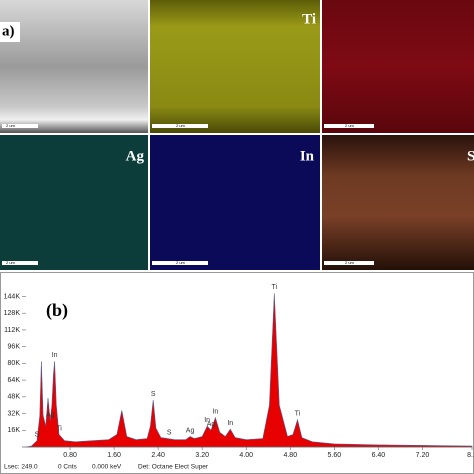 The height and width of the screenshot is (474, 474). Describe the element at coordinates (307, 156) in the screenshot. I see `panel-label: In` at that location.